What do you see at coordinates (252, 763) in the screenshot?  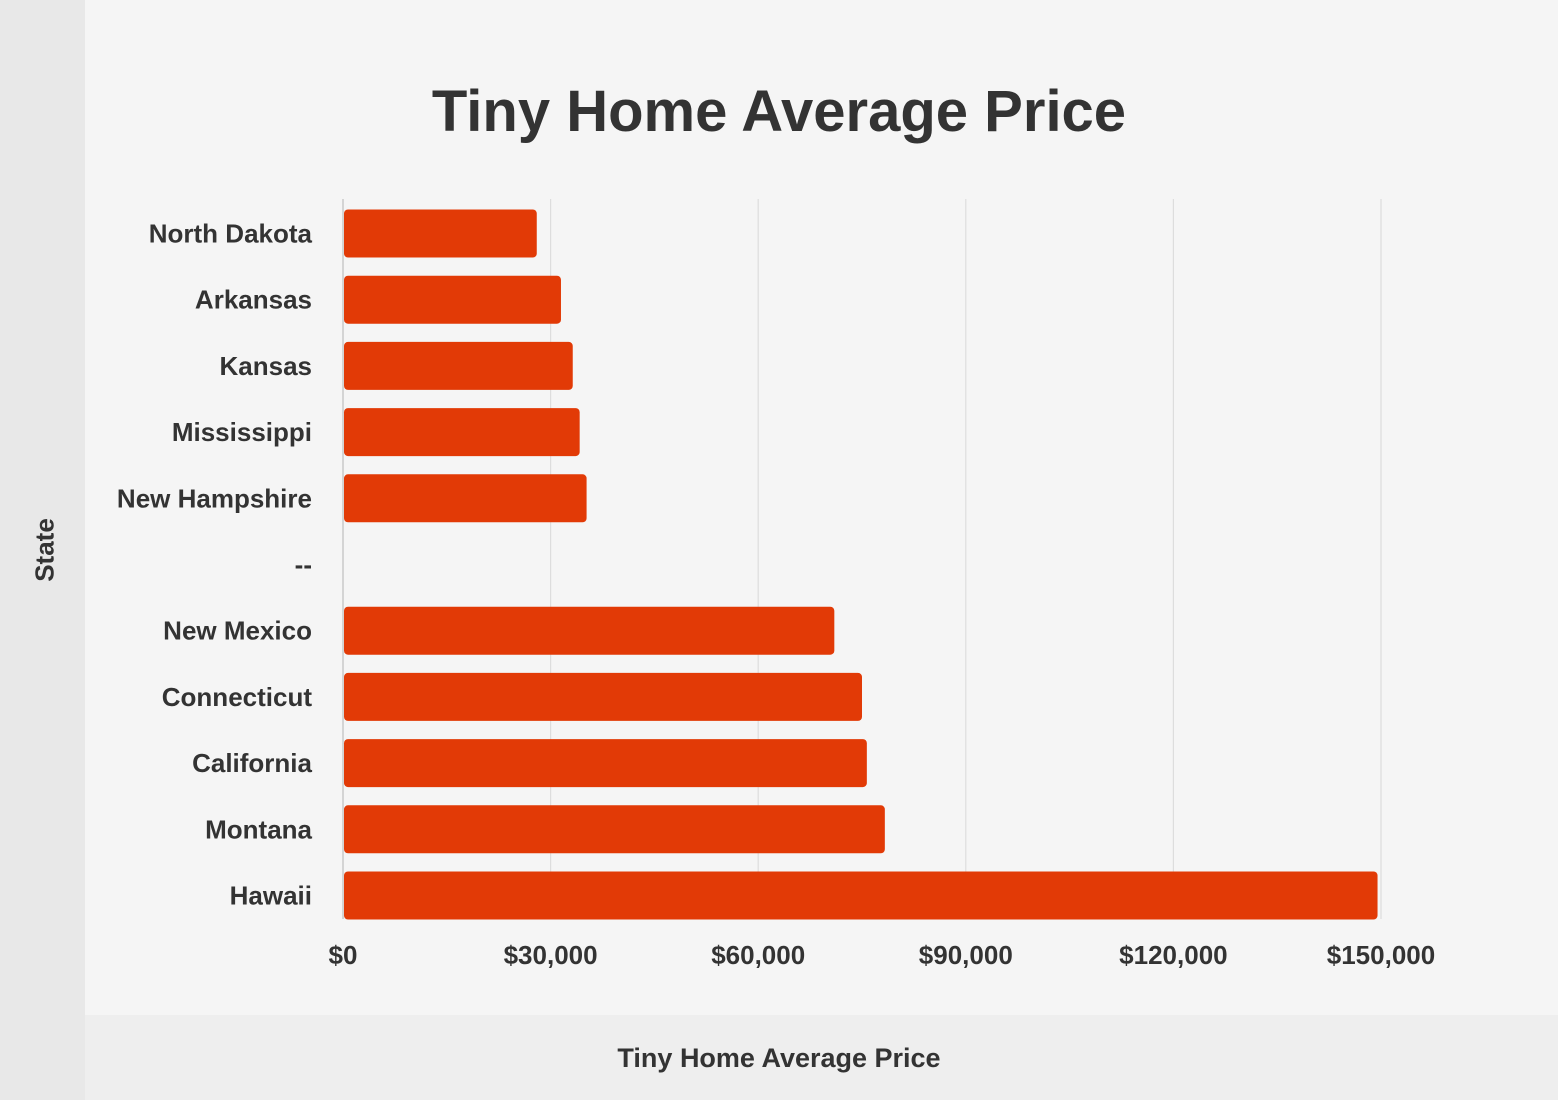 I see `y-tick-label: California` at bounding box center [252, 763].